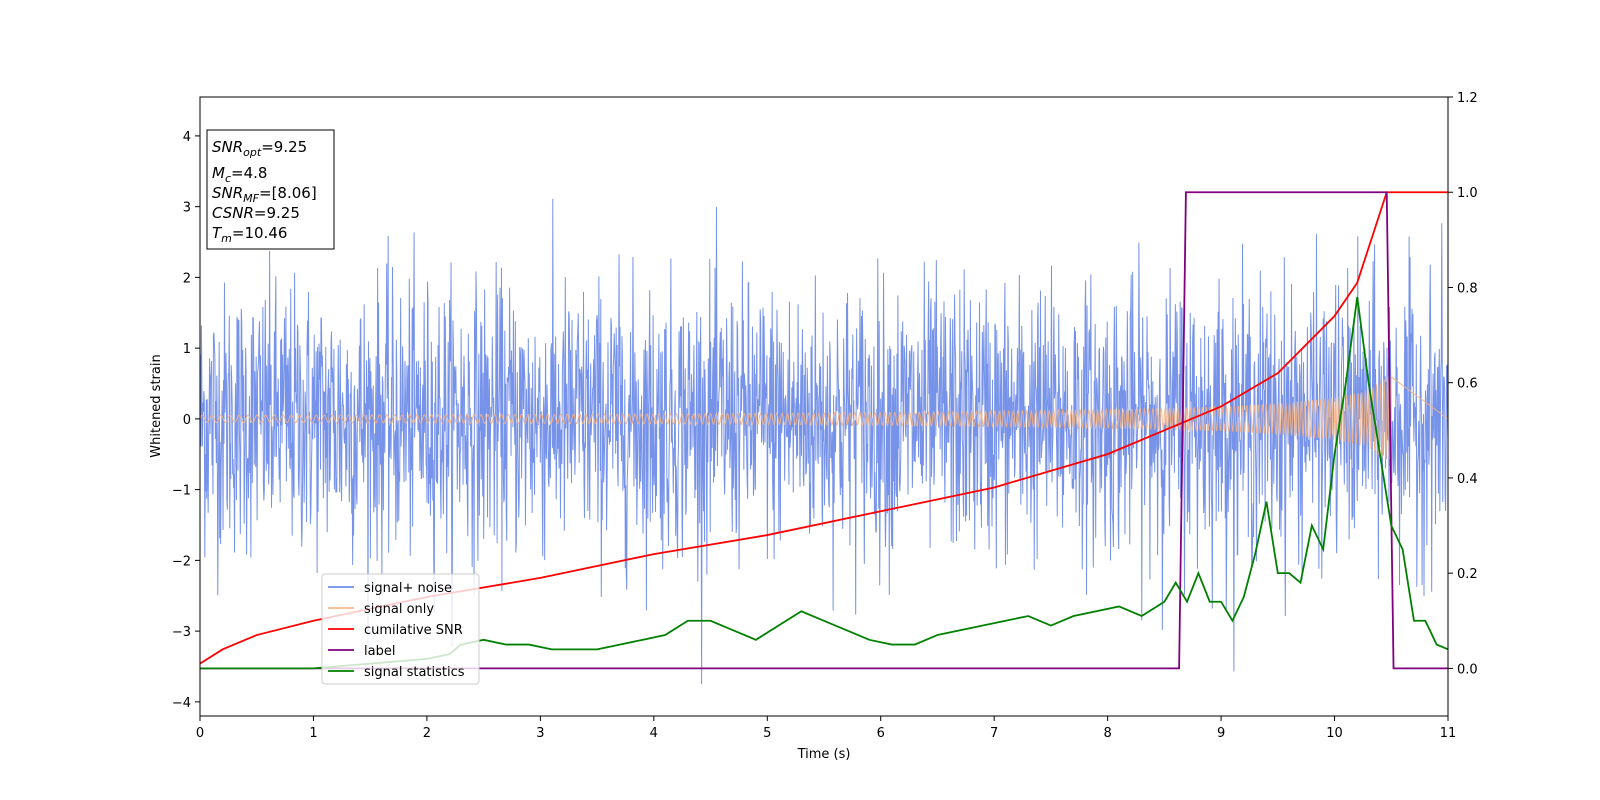  What do you see at coordinates (994, 733) in the screenshot?
I see `x-tick-label: 7` at bounding box center [994, 733].